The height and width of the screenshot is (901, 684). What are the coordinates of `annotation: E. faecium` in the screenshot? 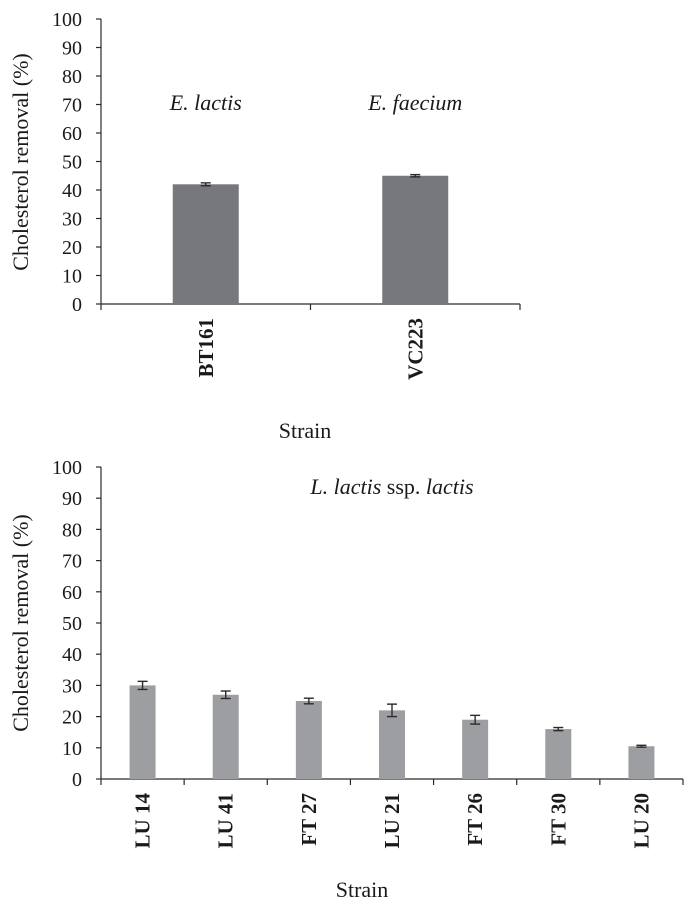 It's located at (414, 102).